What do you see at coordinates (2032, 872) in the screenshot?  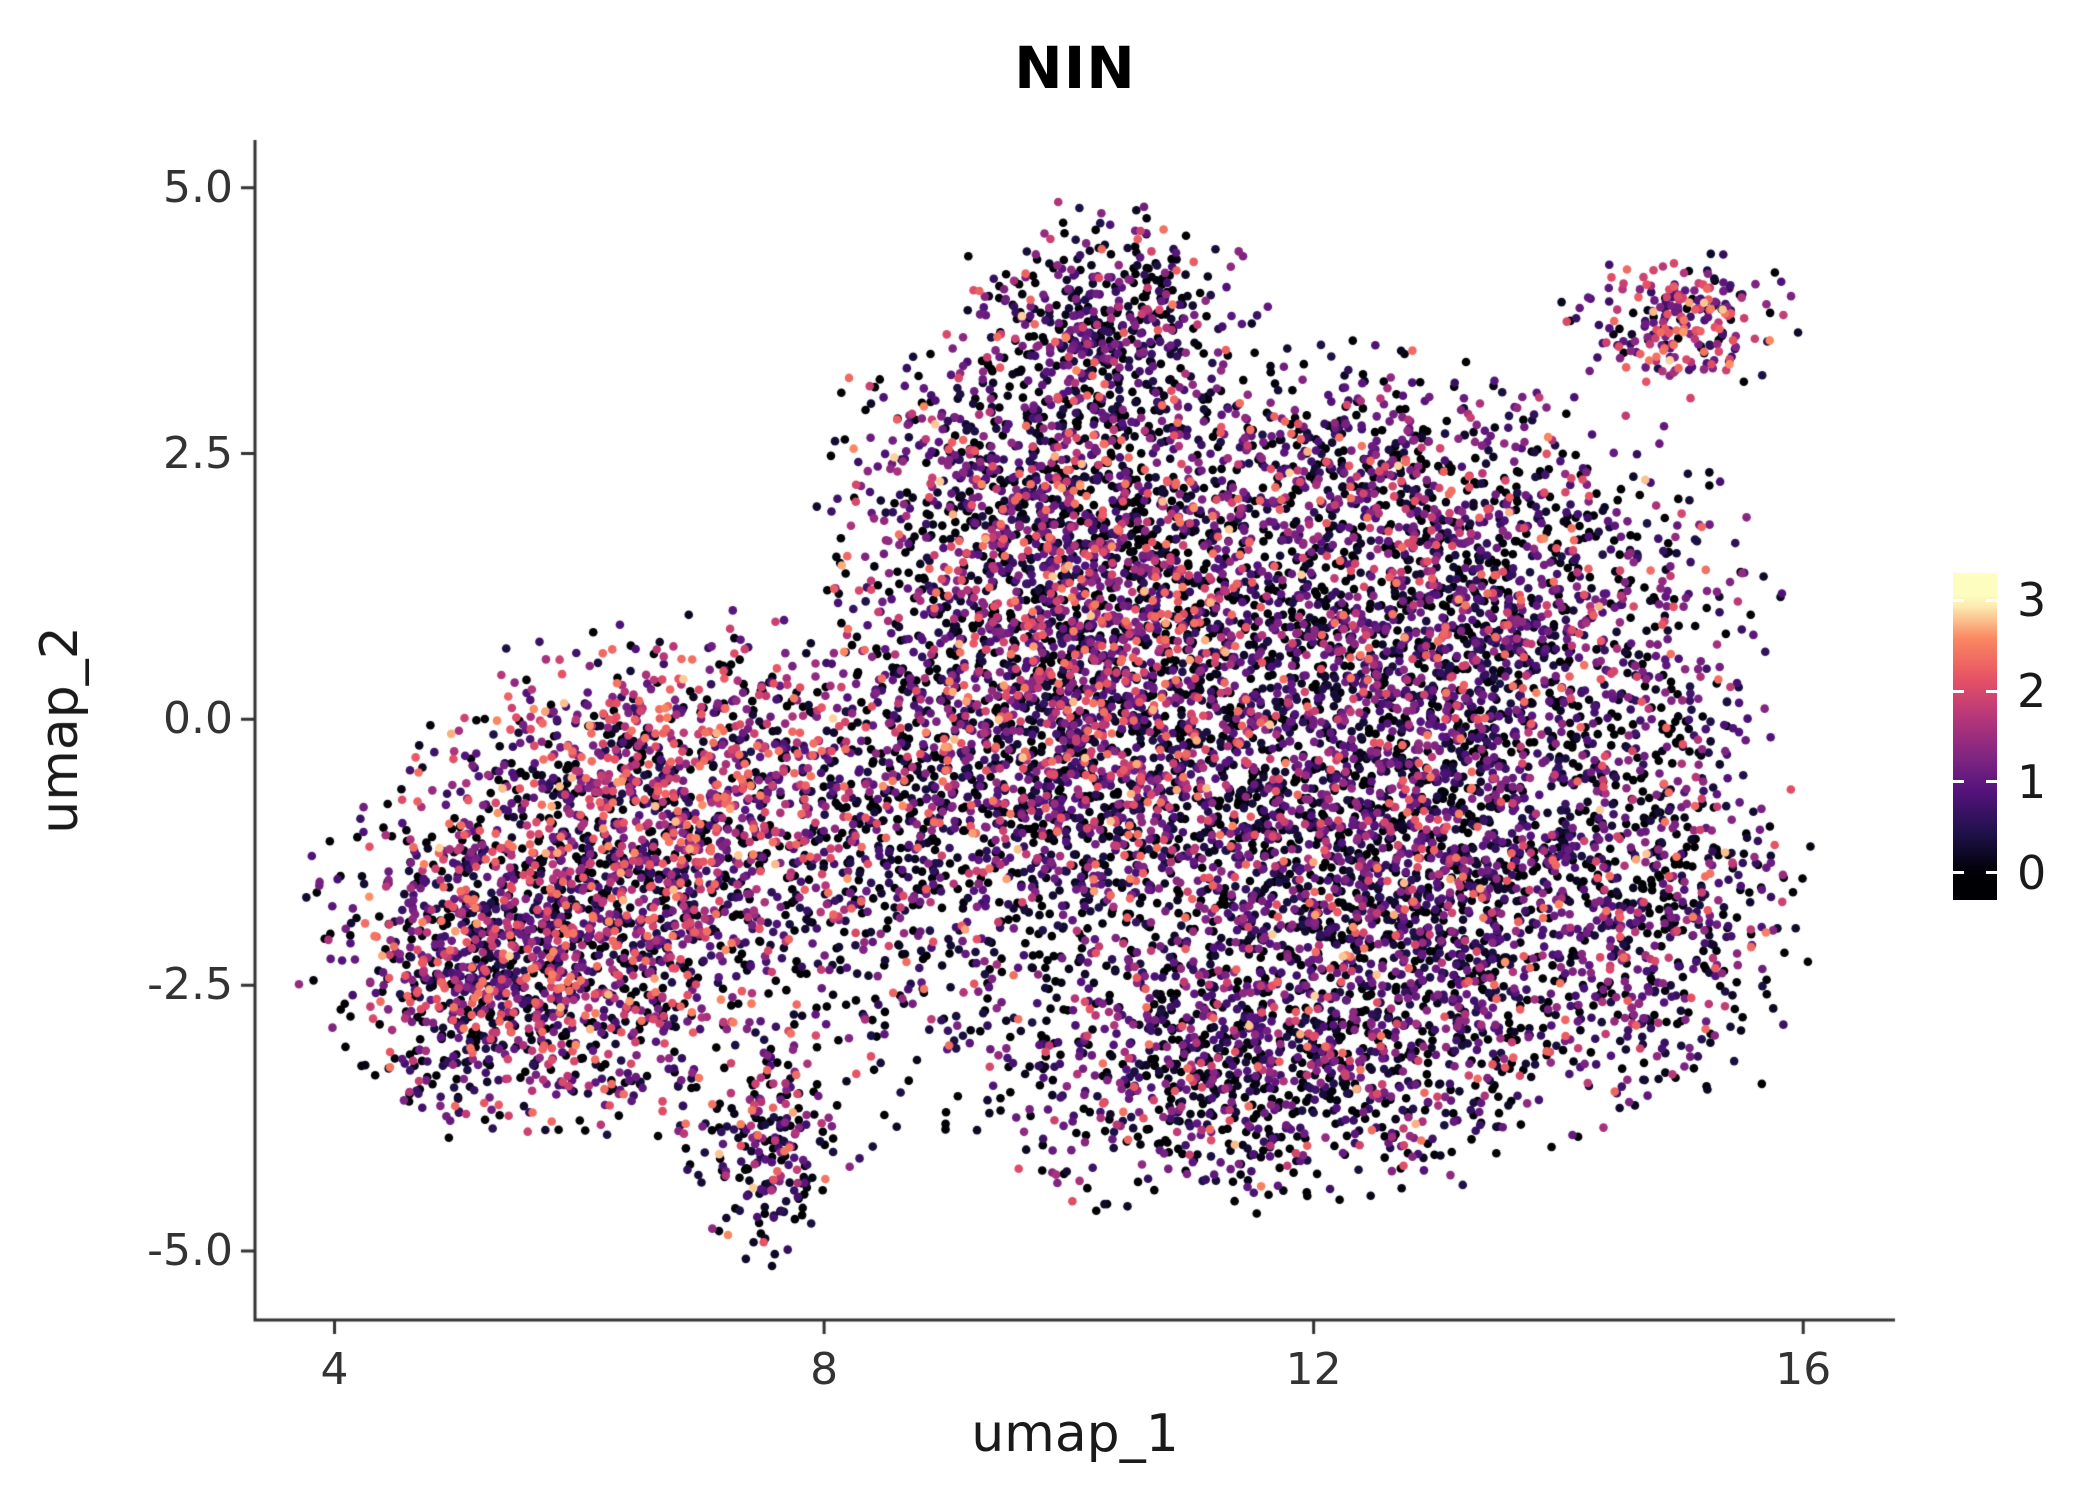 I see `colorbar-tick-label: 0` at bounding box center [2032, 872].